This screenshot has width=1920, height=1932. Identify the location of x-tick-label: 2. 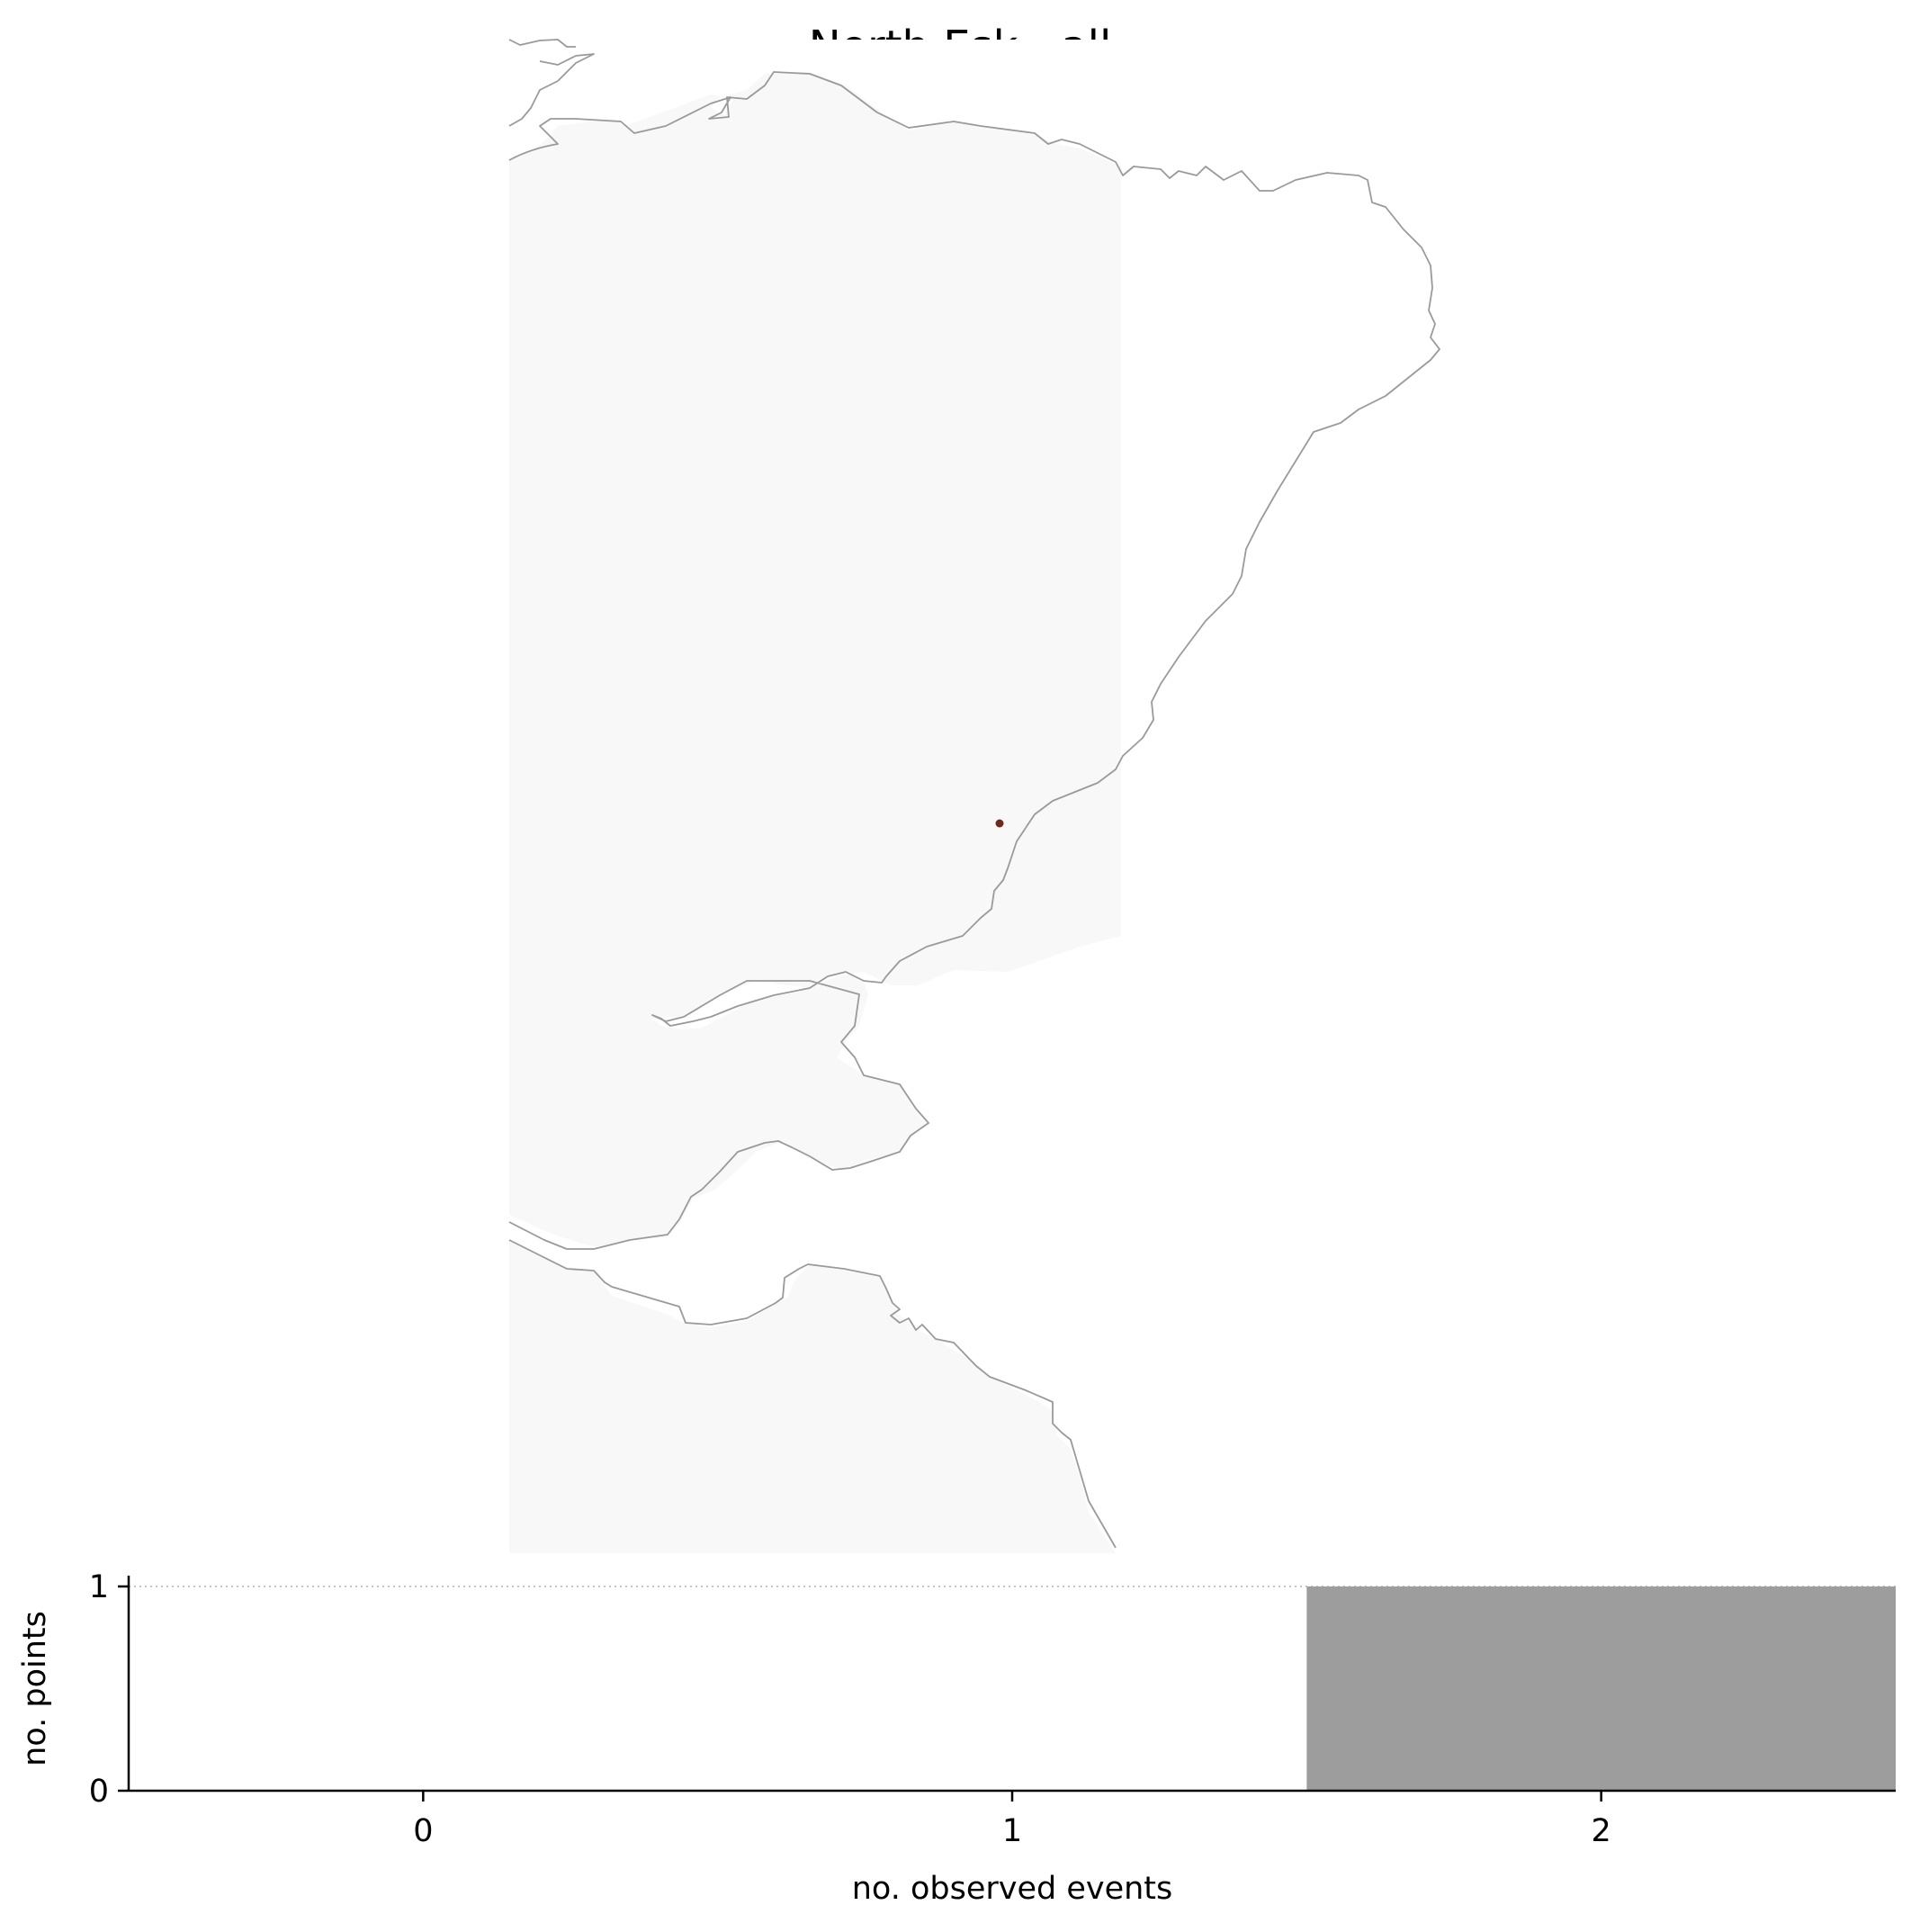
(1601, 1831).